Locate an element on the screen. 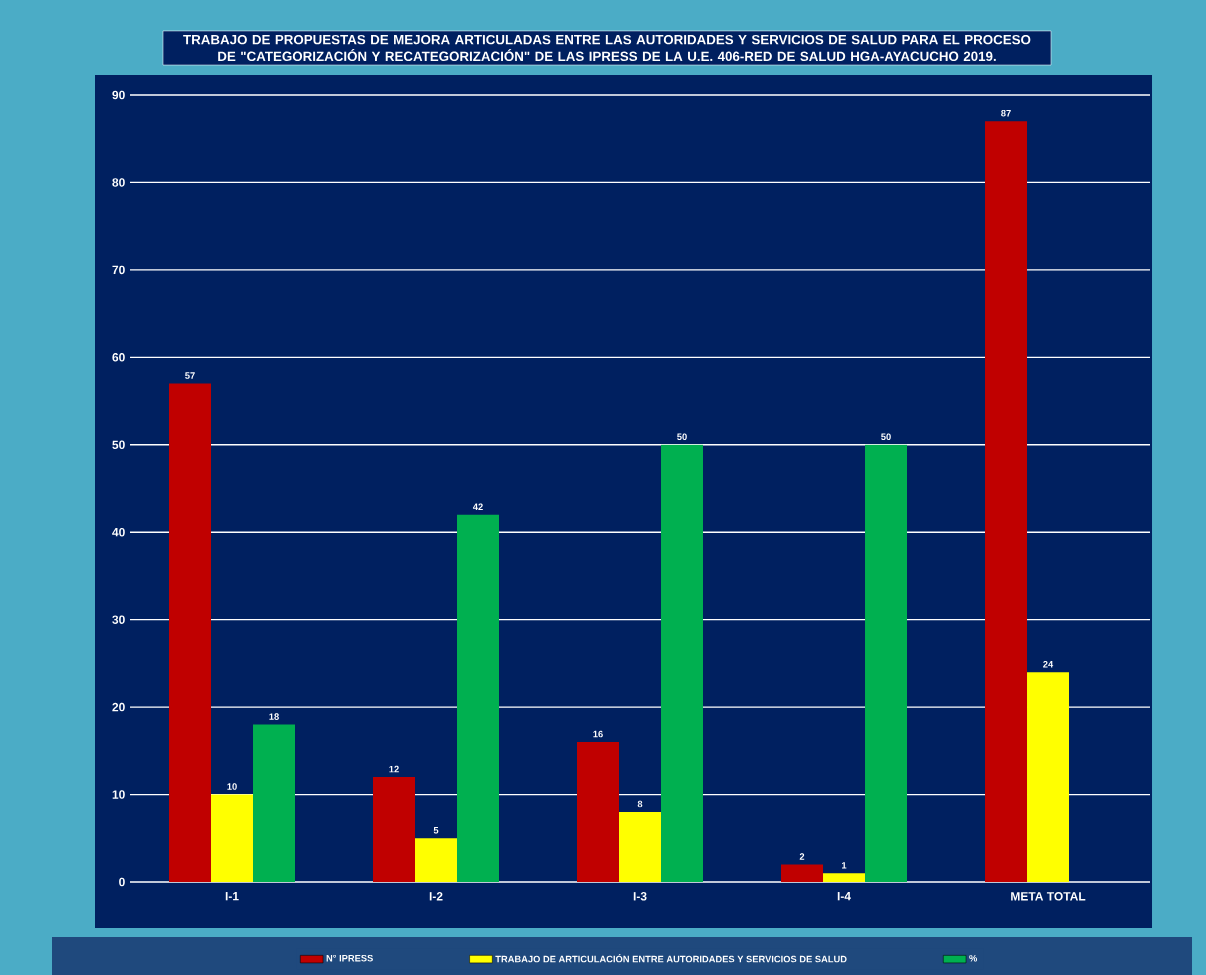  y-tick-label: 40 is located at coordinates (118, 532).